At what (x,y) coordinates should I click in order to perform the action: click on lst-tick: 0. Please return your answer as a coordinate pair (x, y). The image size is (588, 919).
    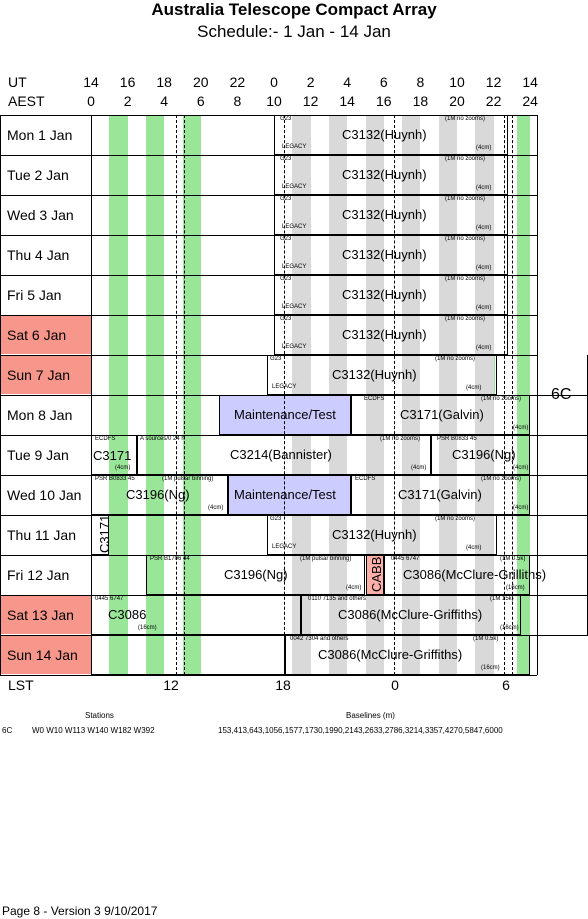
    Looking at the image, I should click on (395, 685).